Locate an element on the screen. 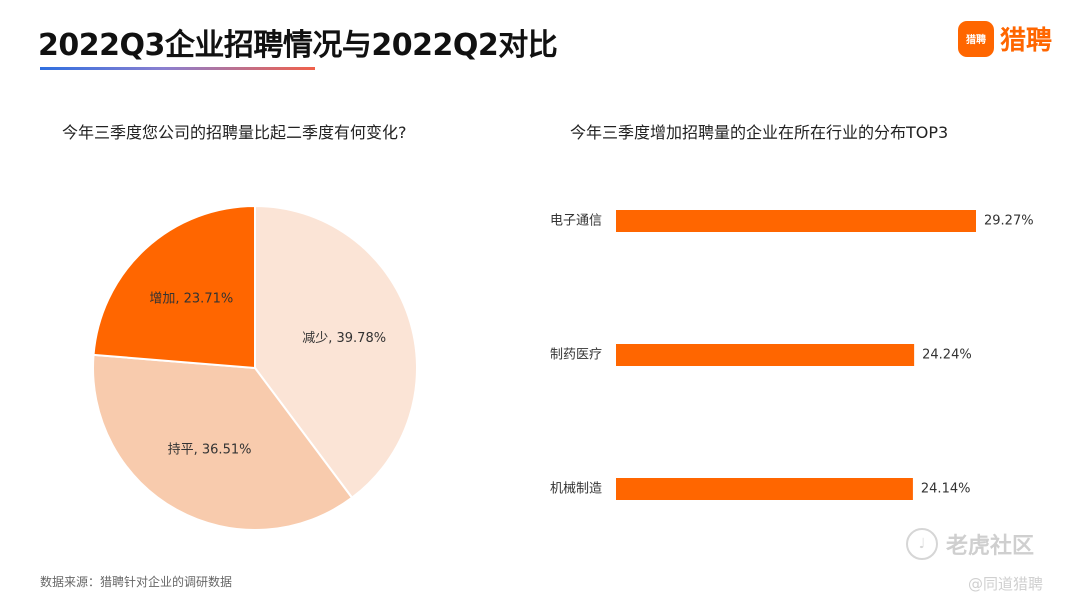 The image size is (1080, 608). bar-value-label-2: 24.14% is located at coordinates (946, 489).